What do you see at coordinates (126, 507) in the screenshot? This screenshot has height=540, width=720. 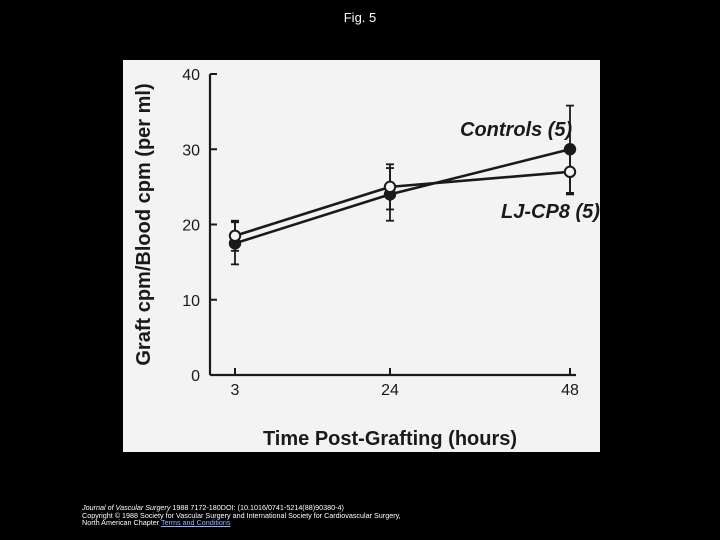 I see `journal-name: Journal of Vascular Surgery` at bounding box center [126, 507].